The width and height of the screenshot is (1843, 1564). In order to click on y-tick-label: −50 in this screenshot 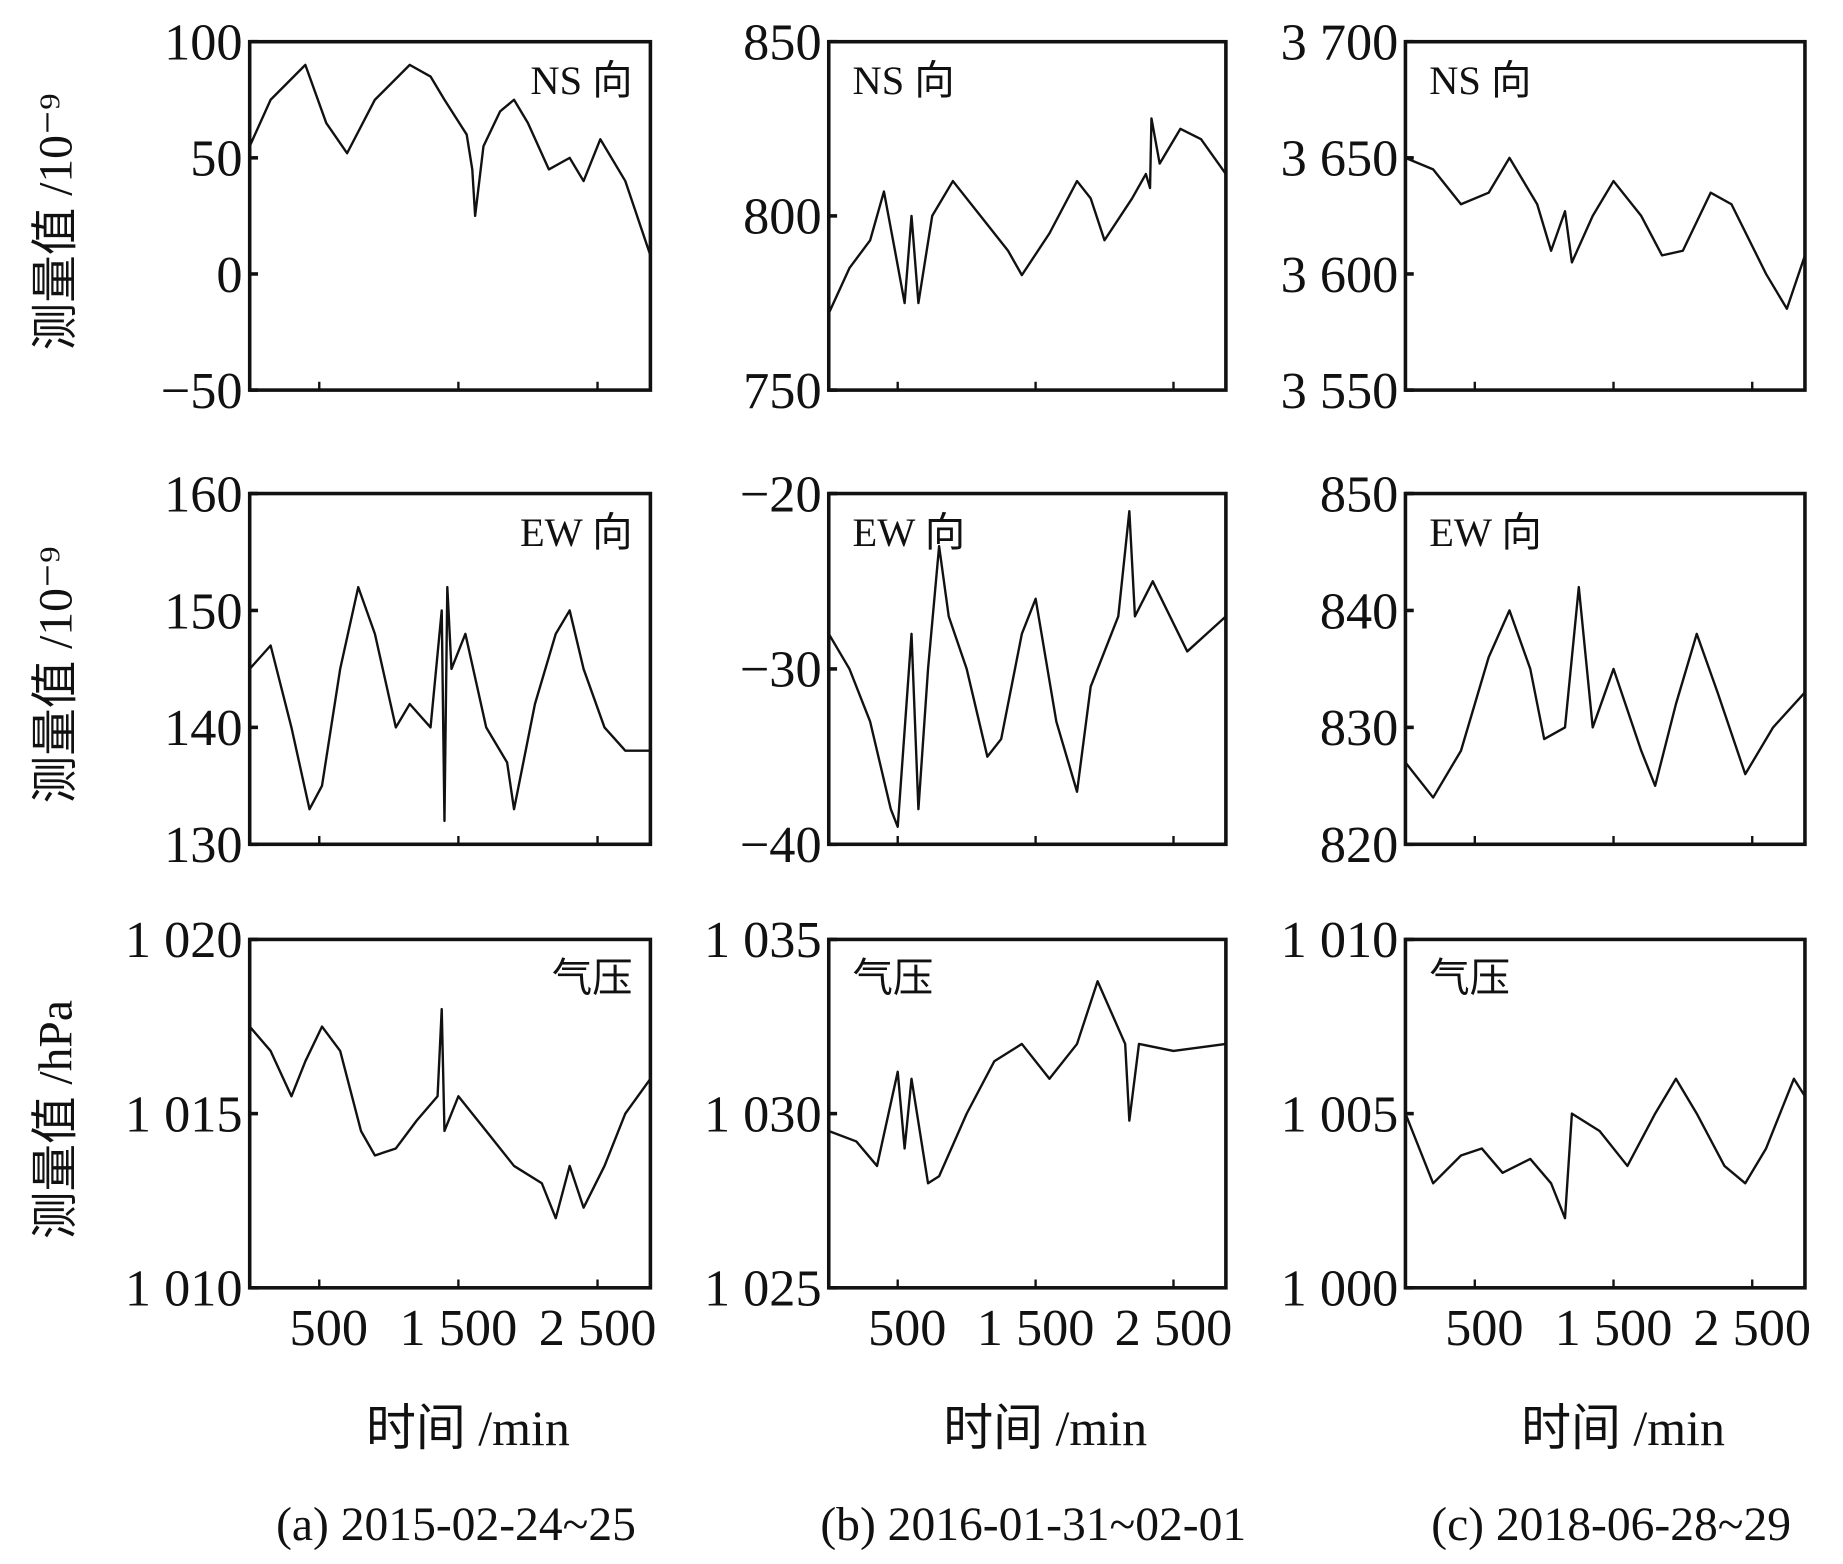, I will do `click(202, 391)`.